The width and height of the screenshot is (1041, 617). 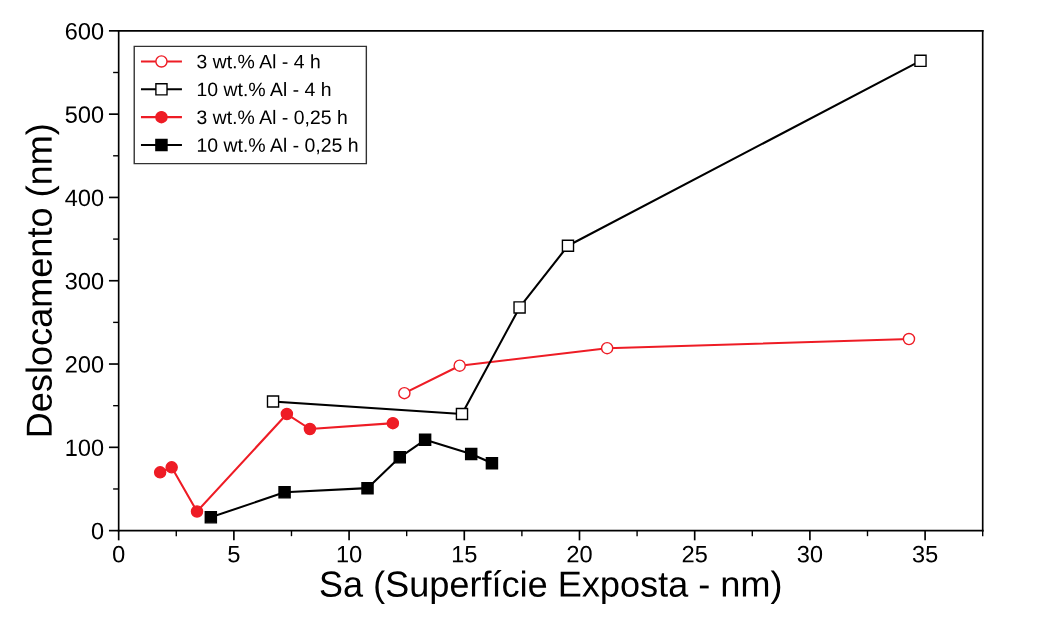 I want to click on legend-label: 10 wt.% Al - 4 h, so click(x=264, y=89).